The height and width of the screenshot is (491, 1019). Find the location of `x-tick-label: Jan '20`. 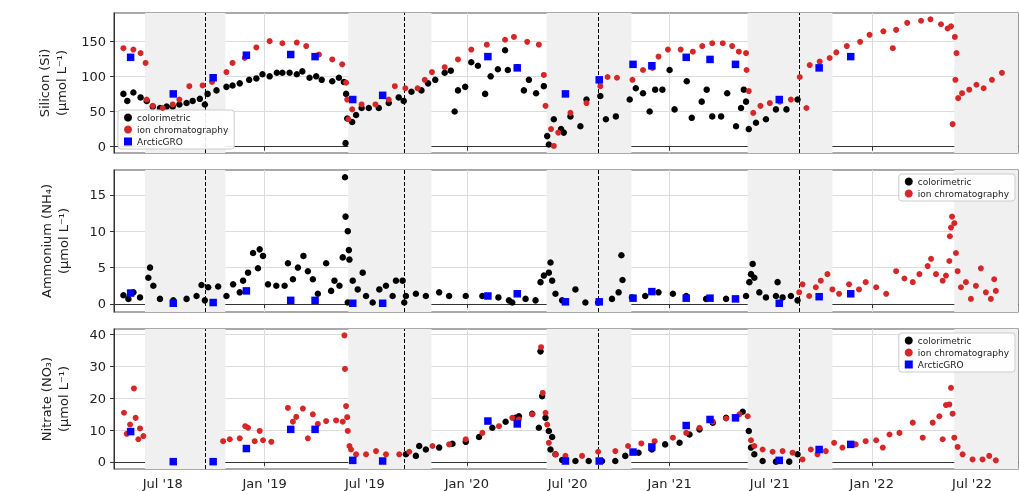

x-tick-label: Jan '20 is located at coordinates (466, 483).